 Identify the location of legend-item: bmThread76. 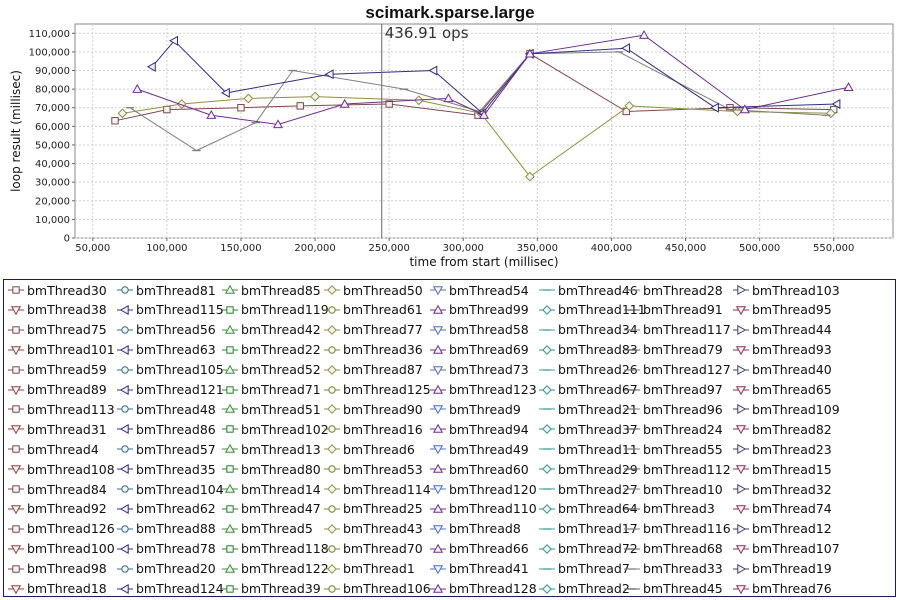
(782, 589).